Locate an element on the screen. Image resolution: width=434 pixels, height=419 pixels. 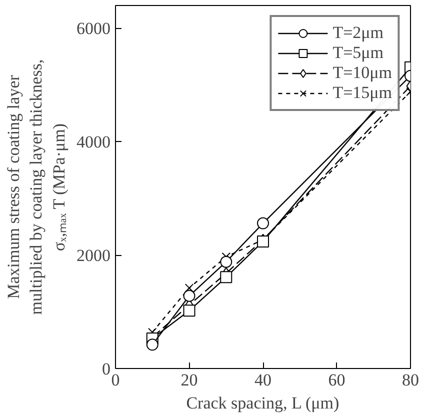
x-tick-label: 20 is located at coordinates (189, 380).